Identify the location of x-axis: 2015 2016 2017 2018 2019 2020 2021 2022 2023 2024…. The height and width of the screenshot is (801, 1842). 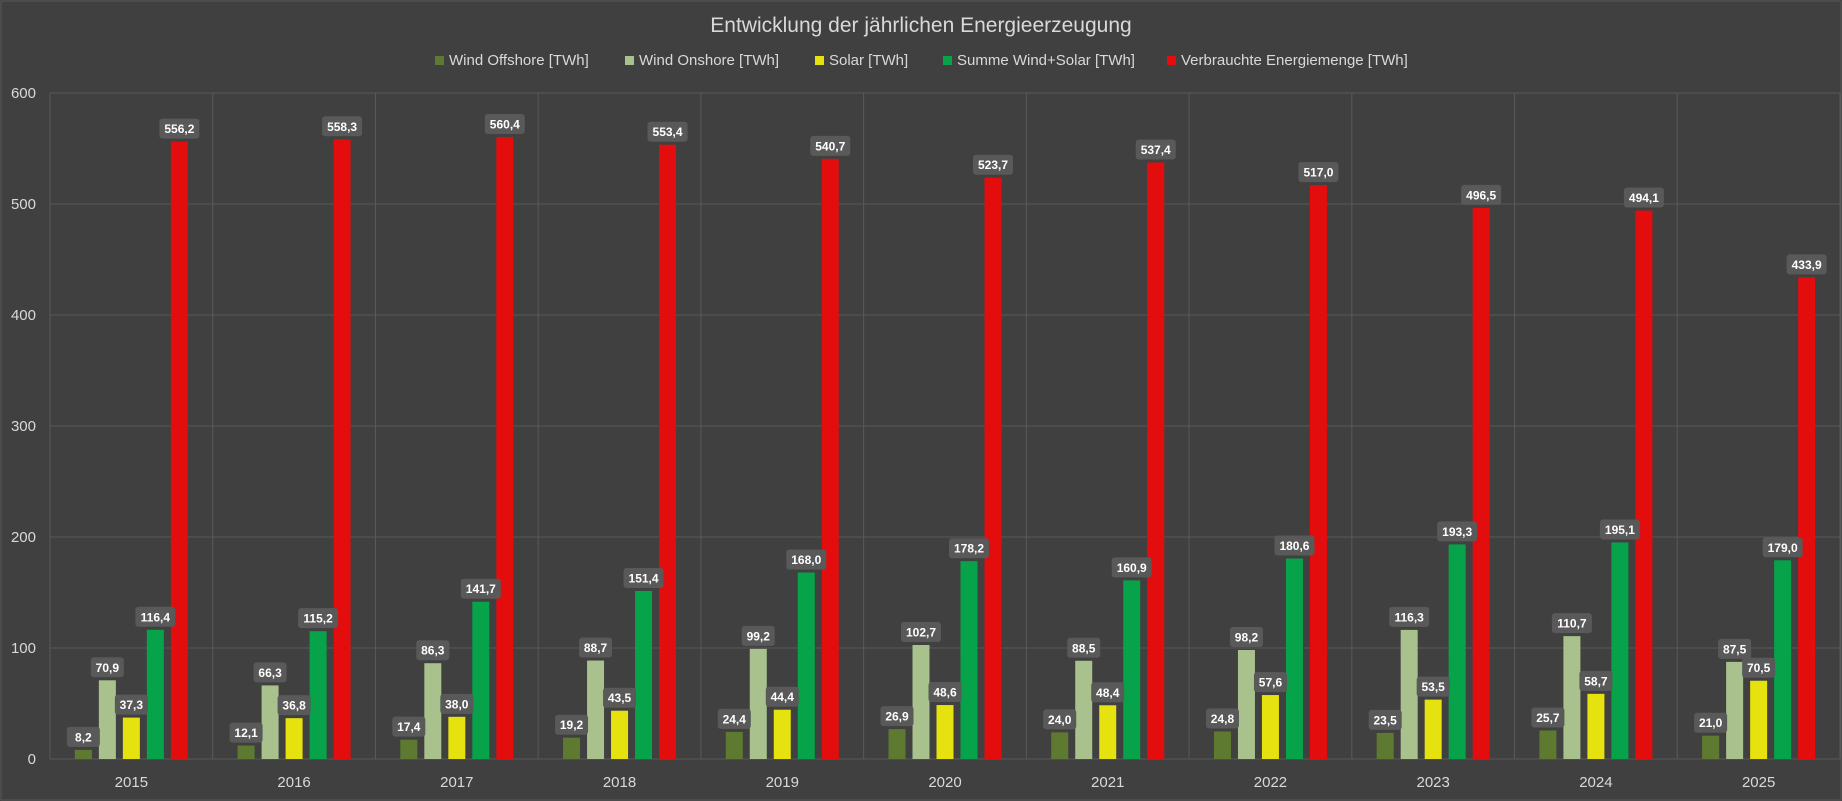
(945, 782).